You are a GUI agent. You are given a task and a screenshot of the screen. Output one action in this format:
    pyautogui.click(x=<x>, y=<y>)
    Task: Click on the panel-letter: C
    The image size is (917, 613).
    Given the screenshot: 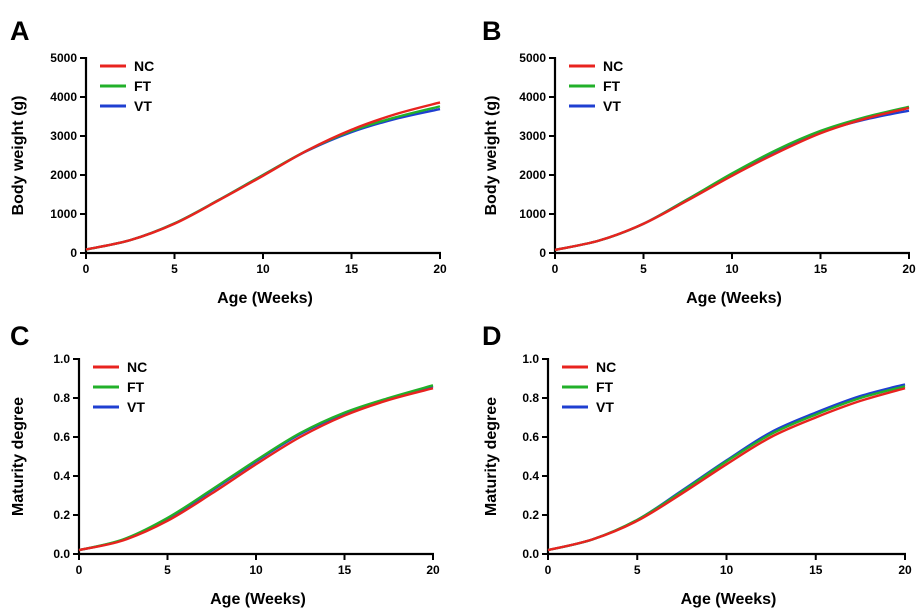 What is the action you would take?
    pyautogui.click(x=20, y=336)
    